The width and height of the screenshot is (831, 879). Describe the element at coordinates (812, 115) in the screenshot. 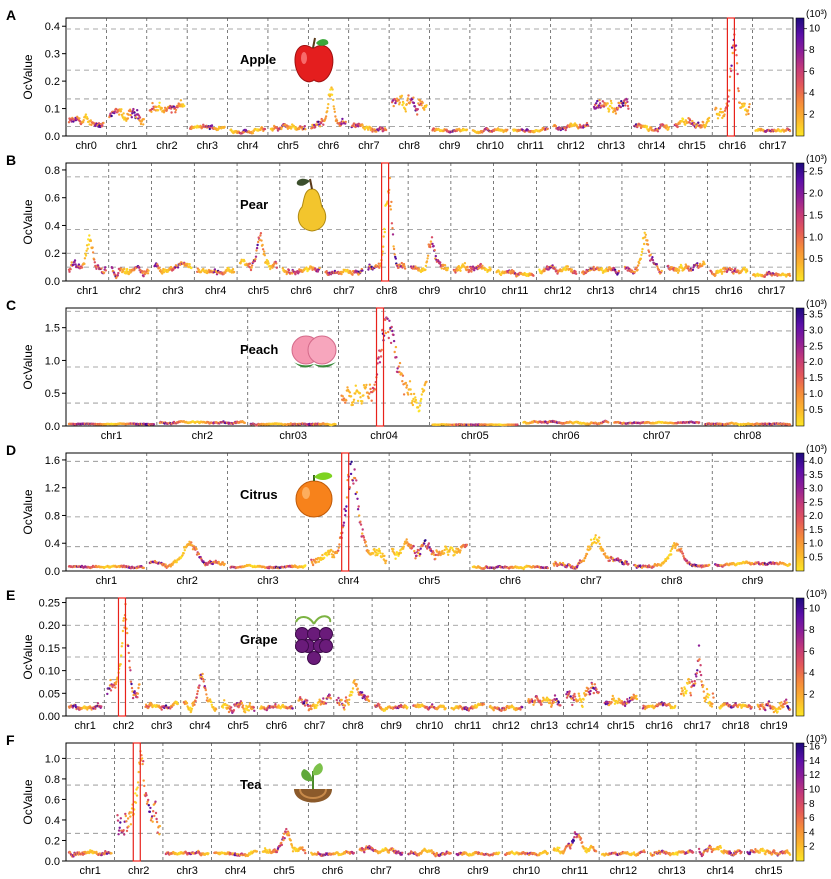

I see `colorbar-tick-label: 2` at that location.